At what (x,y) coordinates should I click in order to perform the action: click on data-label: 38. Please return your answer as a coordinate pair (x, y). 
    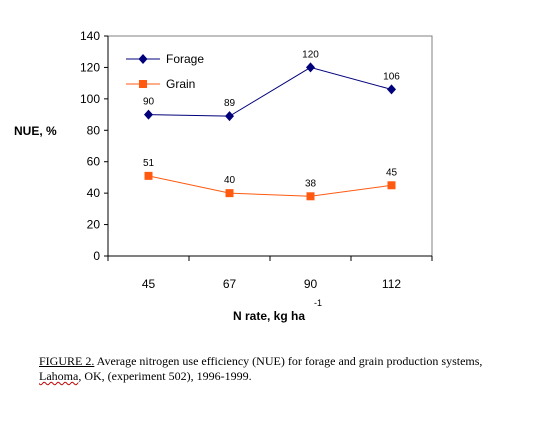
    Looking at the image, I should click on (311, 183).